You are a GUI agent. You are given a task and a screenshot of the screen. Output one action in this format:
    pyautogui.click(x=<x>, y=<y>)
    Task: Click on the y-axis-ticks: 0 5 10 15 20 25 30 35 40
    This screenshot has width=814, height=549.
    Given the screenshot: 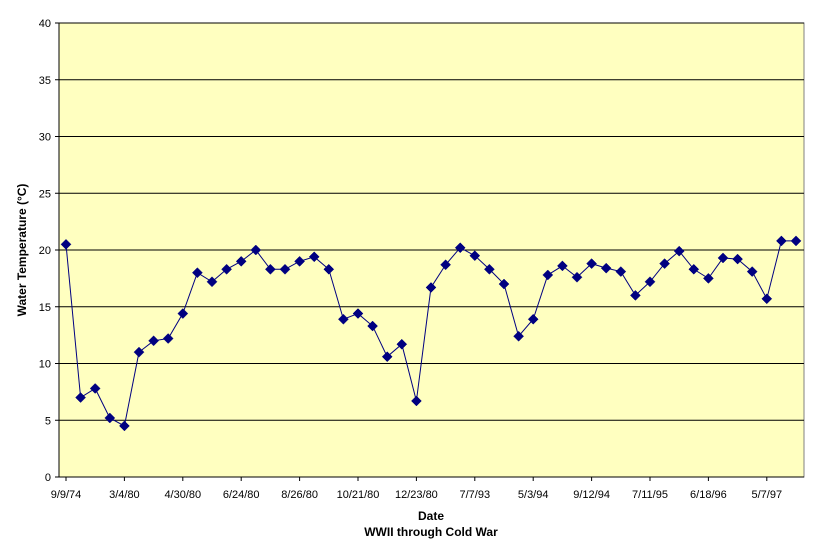 What is the action you would take?
    pyautogui.click(x=49, y=251)
    